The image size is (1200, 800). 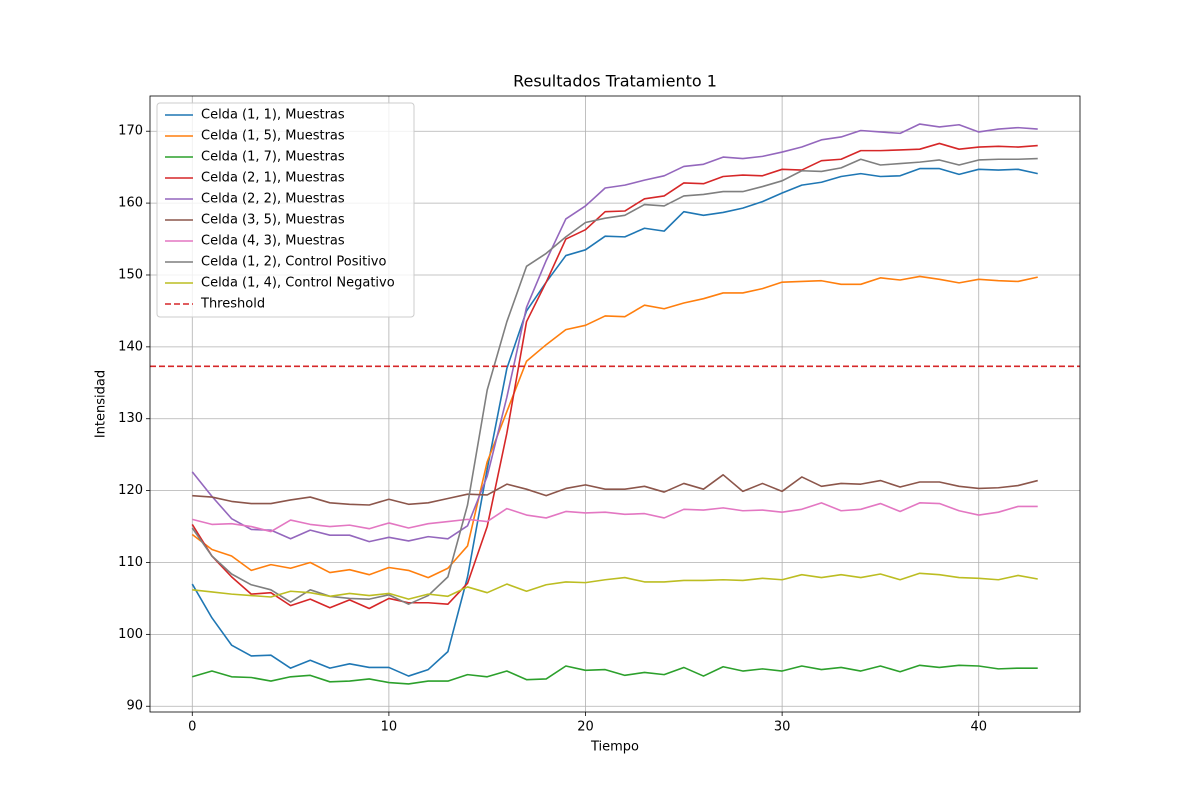 I want to click on legend-label: Celda (1, 1), Muestras, so click(x=273, y=115).